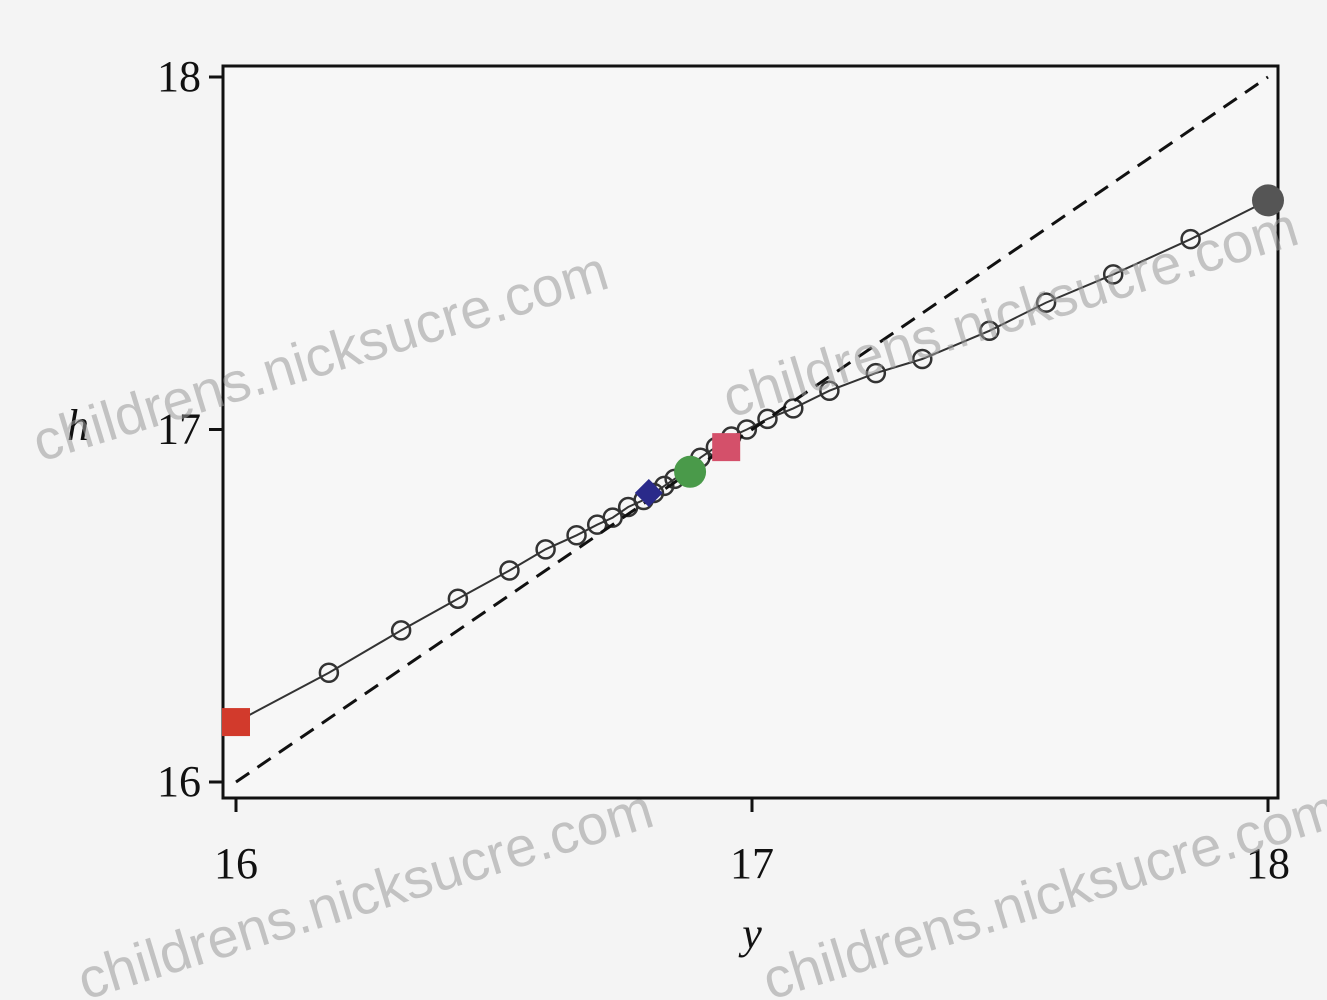 The height and width of the screenshot is (1000, 1327). Describe the element at coordinates (78, 425) in the screenshot. I see `y-axis-title: h` at that location.